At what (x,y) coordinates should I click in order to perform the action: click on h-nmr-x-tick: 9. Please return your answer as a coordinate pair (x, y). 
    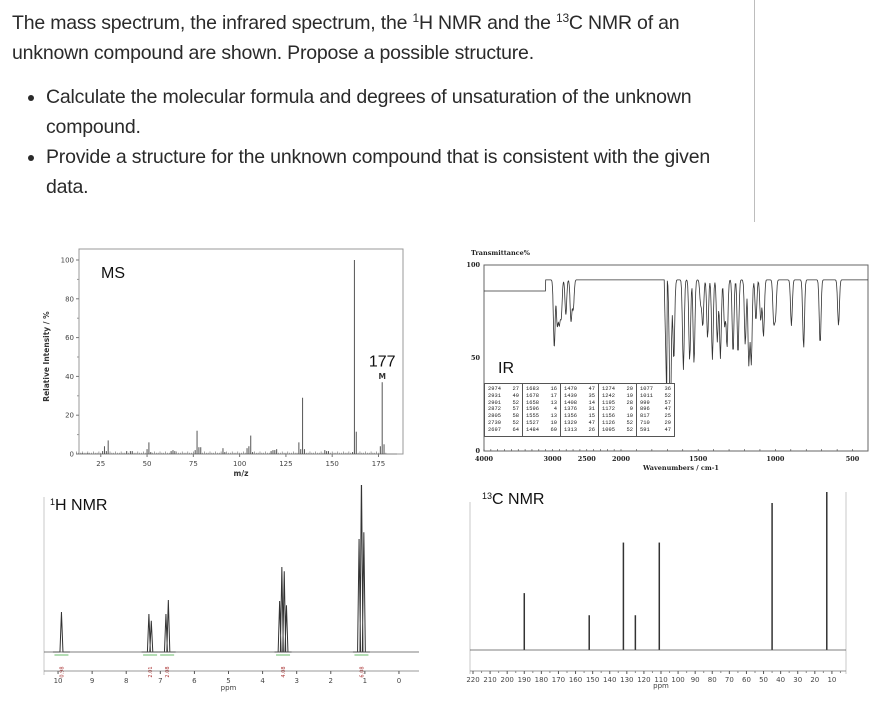
    Looking at the image, I should click on (92, 681).